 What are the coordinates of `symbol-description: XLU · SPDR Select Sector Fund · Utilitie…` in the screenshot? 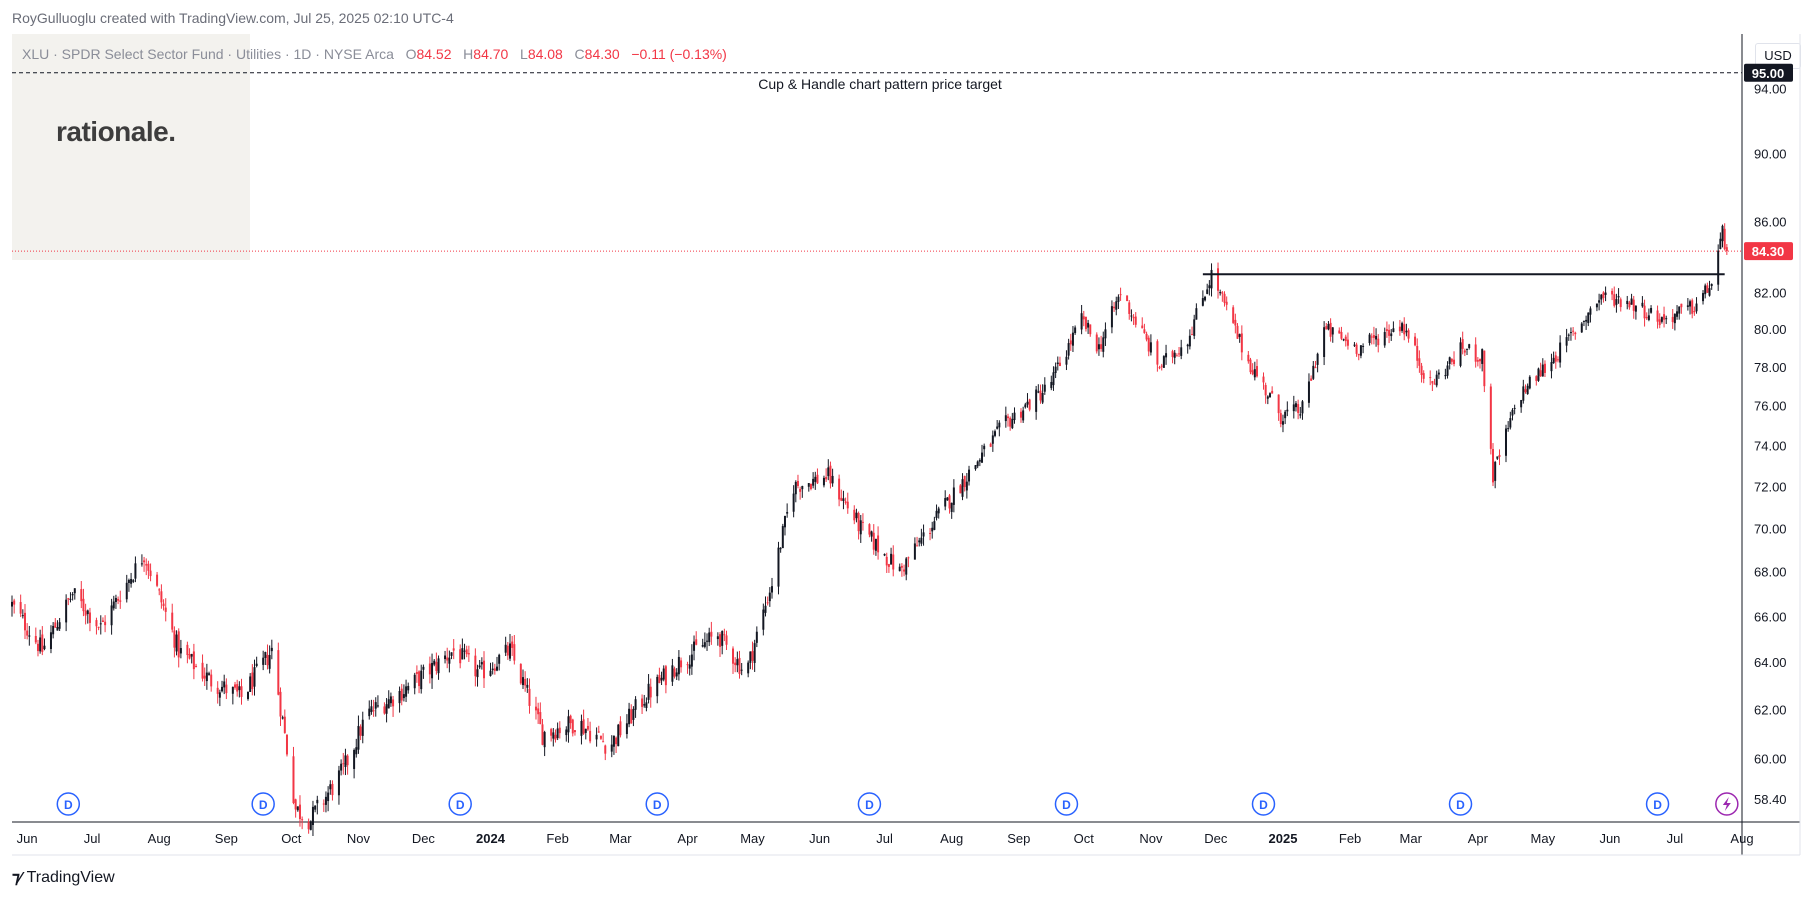 It's located at (208, 54).